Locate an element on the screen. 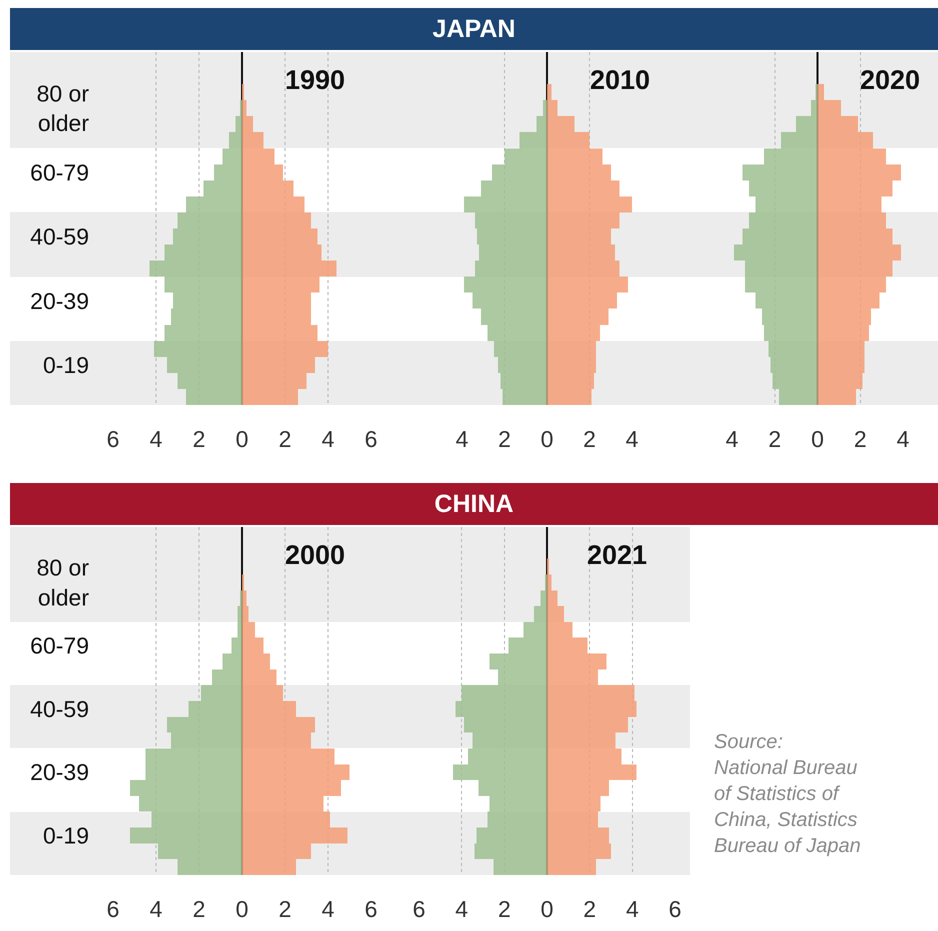 The height and width of the screenshot is (931, 938). source-note: Source: National Bureau of Statistics of China, Statistics Bureau of Japan is located at coordinates (787, 794).